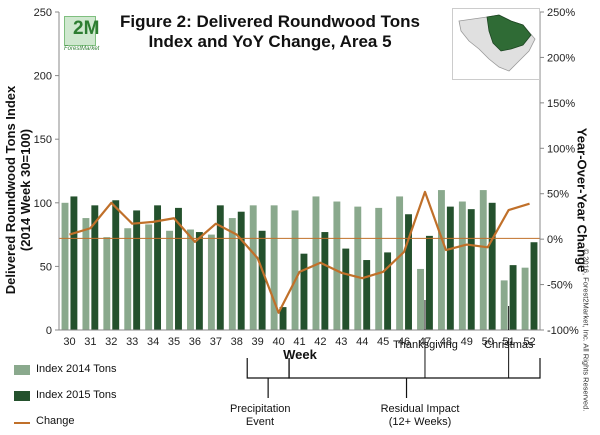 The image size is (600, 435). What do you see at coordinates (153, 342) in the screenshot?
I see `x-tick-label: 34` at bounding box center [153, 342].